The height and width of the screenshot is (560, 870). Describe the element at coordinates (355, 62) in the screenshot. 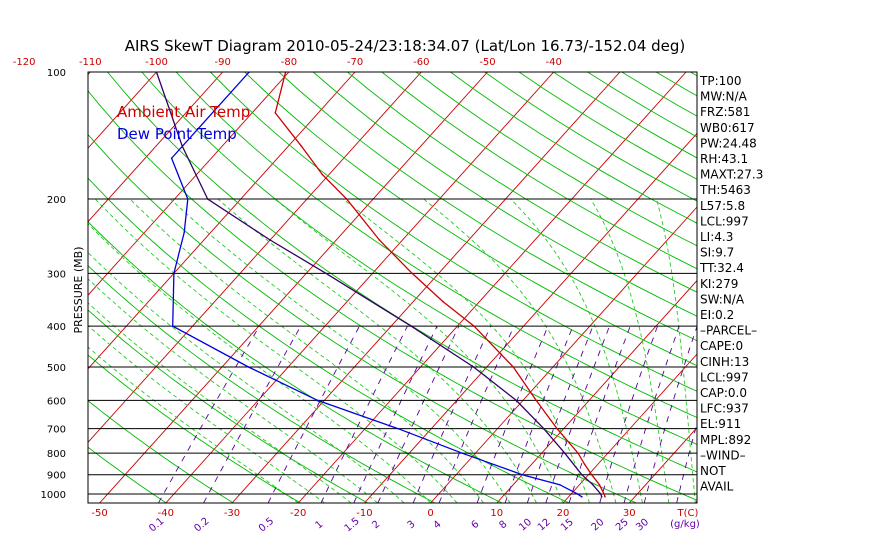

I see `top-temperature-tick-label: -70` at that location.